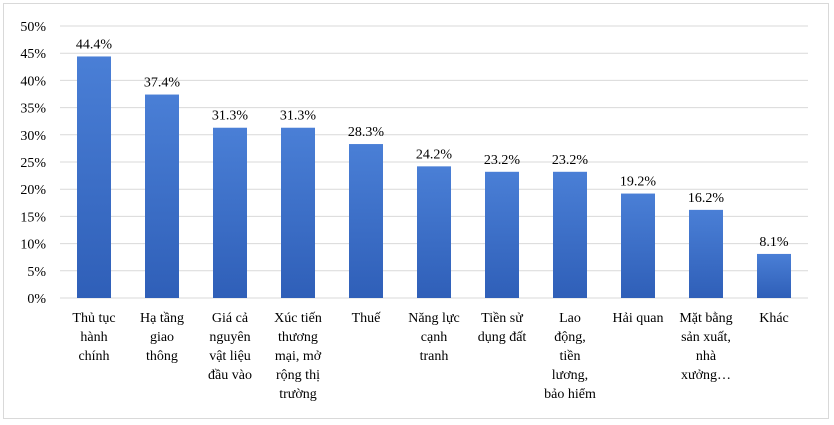 The width and height of the screenshot is (834, 425). I want to click on data-label: 28.3%, so click(366, 132).